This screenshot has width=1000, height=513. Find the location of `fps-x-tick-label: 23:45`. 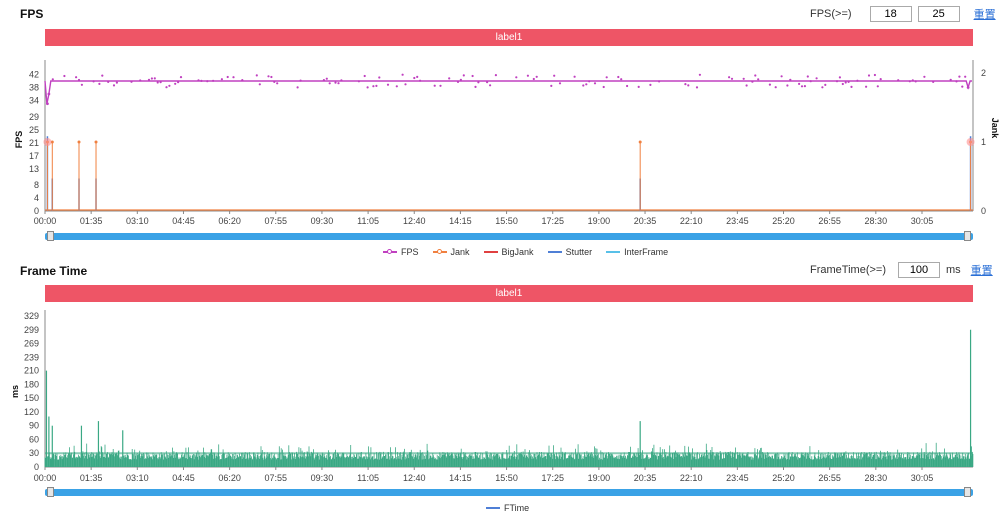

fps-x-tick-label: 23:45 is located at coordinates (737, 221).